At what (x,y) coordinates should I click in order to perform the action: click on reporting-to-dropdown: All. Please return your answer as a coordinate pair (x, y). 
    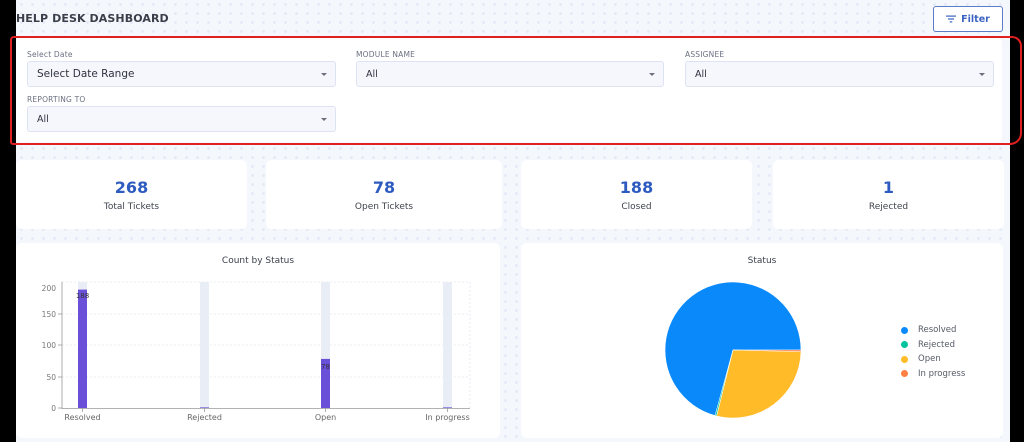
    Looking at the image, I should click on (181, 119).